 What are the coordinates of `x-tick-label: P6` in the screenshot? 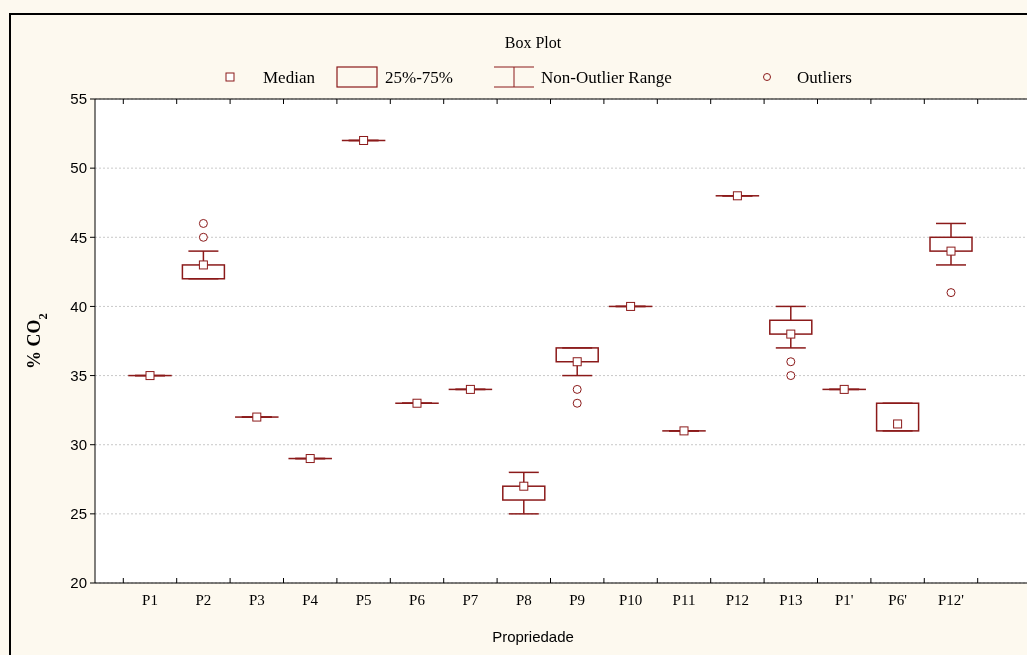 It's located at (417, 600).